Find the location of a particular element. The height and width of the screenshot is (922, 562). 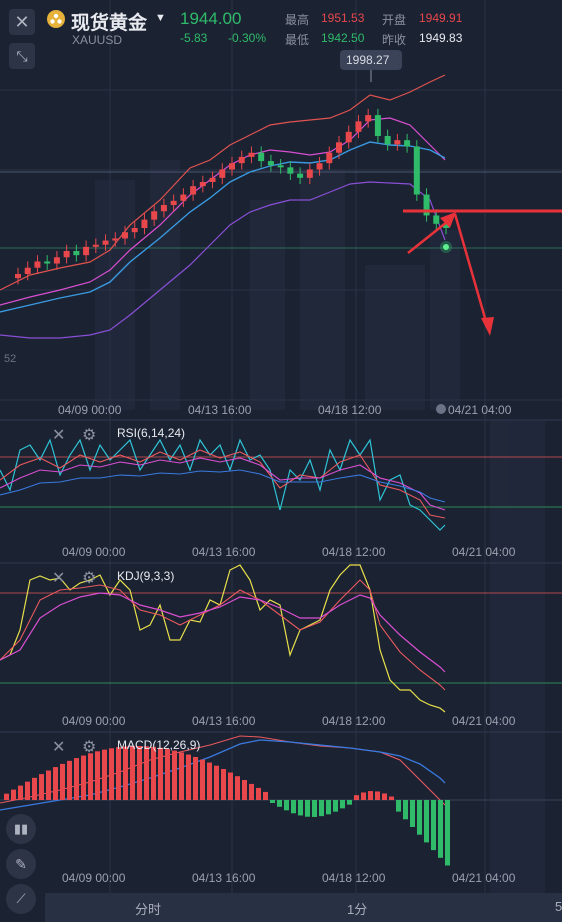

rsi-settings-gear-icon: ⚙ is located at coordinates (89, 435).